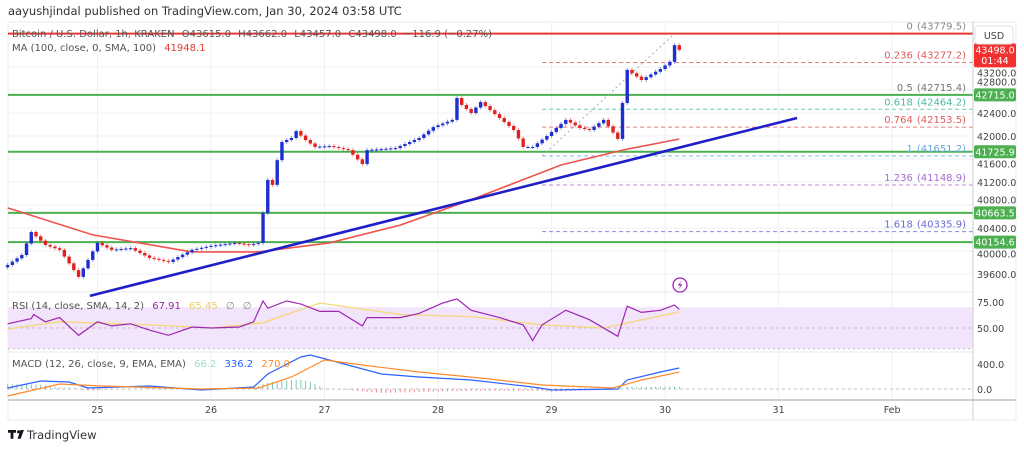 The image size is (1024, 449). What do you see at coordinates (941, 27) in the screenshot?
I see `fib-price: 43779.5` at bounding box center [941, 27].